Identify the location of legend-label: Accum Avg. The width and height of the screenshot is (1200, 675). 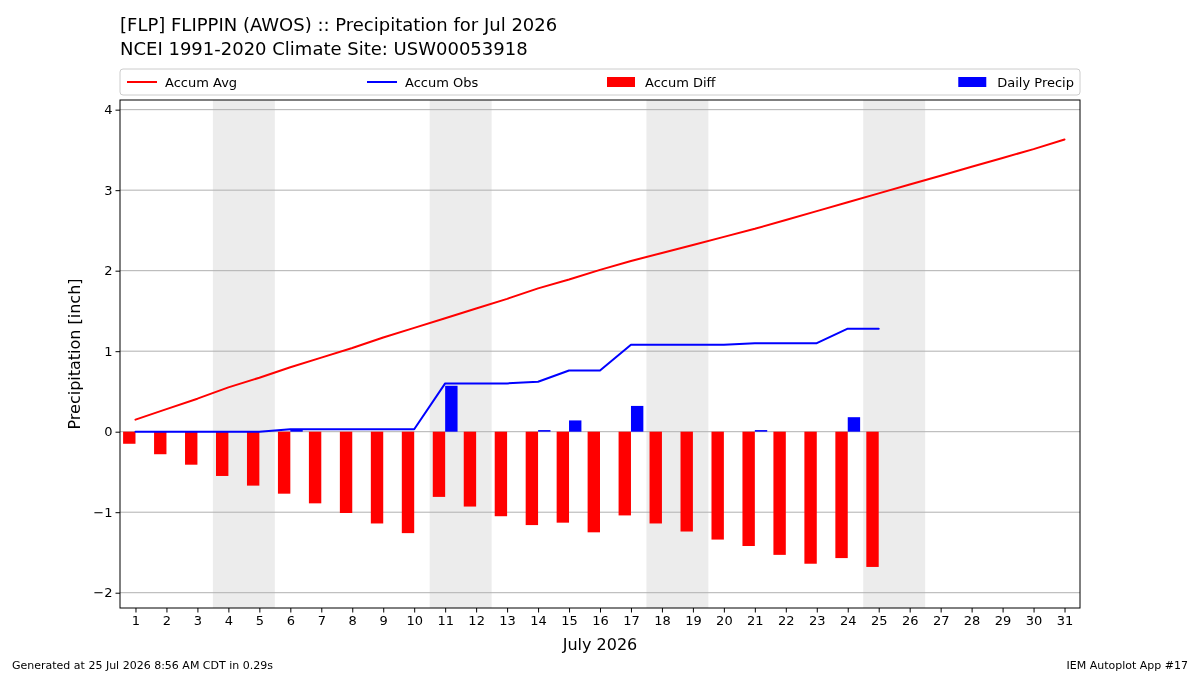
(201, 82).